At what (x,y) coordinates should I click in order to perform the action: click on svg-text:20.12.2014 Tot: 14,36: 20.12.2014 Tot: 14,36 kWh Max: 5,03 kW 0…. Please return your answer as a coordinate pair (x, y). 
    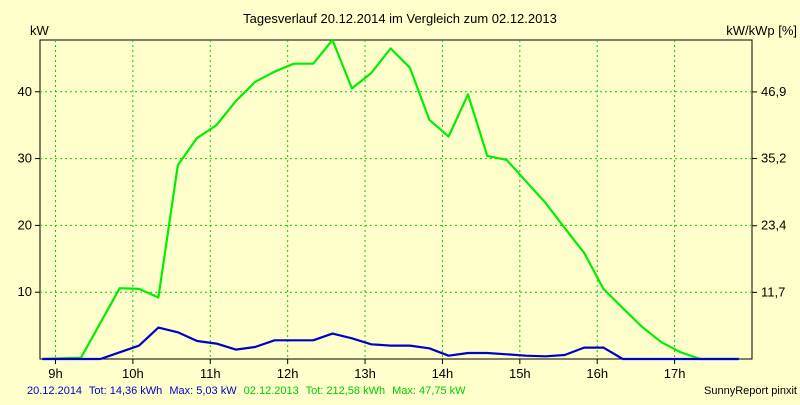
    Looking at the image, I should click on (246, 391).